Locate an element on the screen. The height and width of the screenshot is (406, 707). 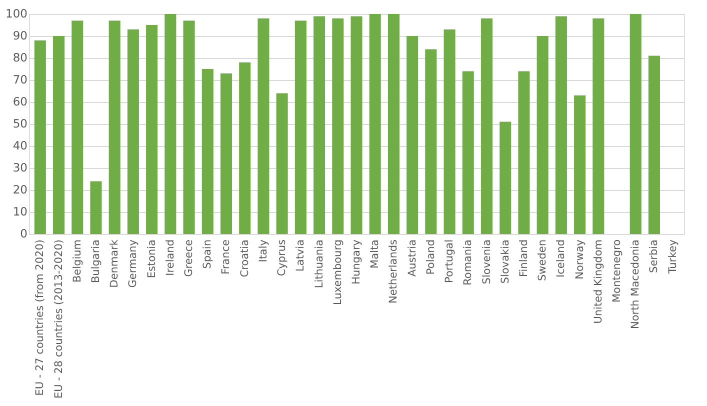
x-tick-label: Croatia is located at coordinates (244, 259).